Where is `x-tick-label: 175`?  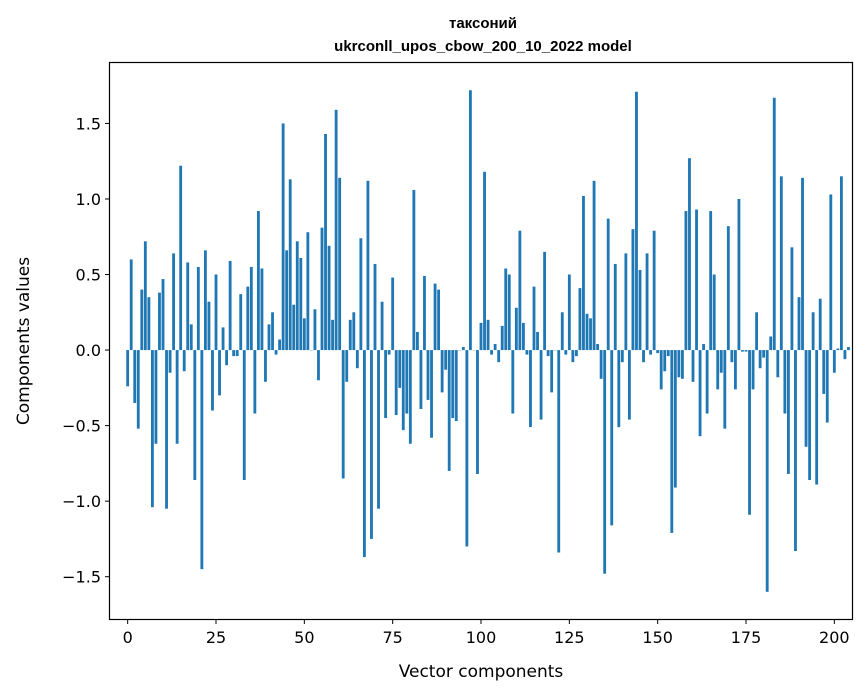
x-tick-label: 175 is located at coordinates (746, 637).